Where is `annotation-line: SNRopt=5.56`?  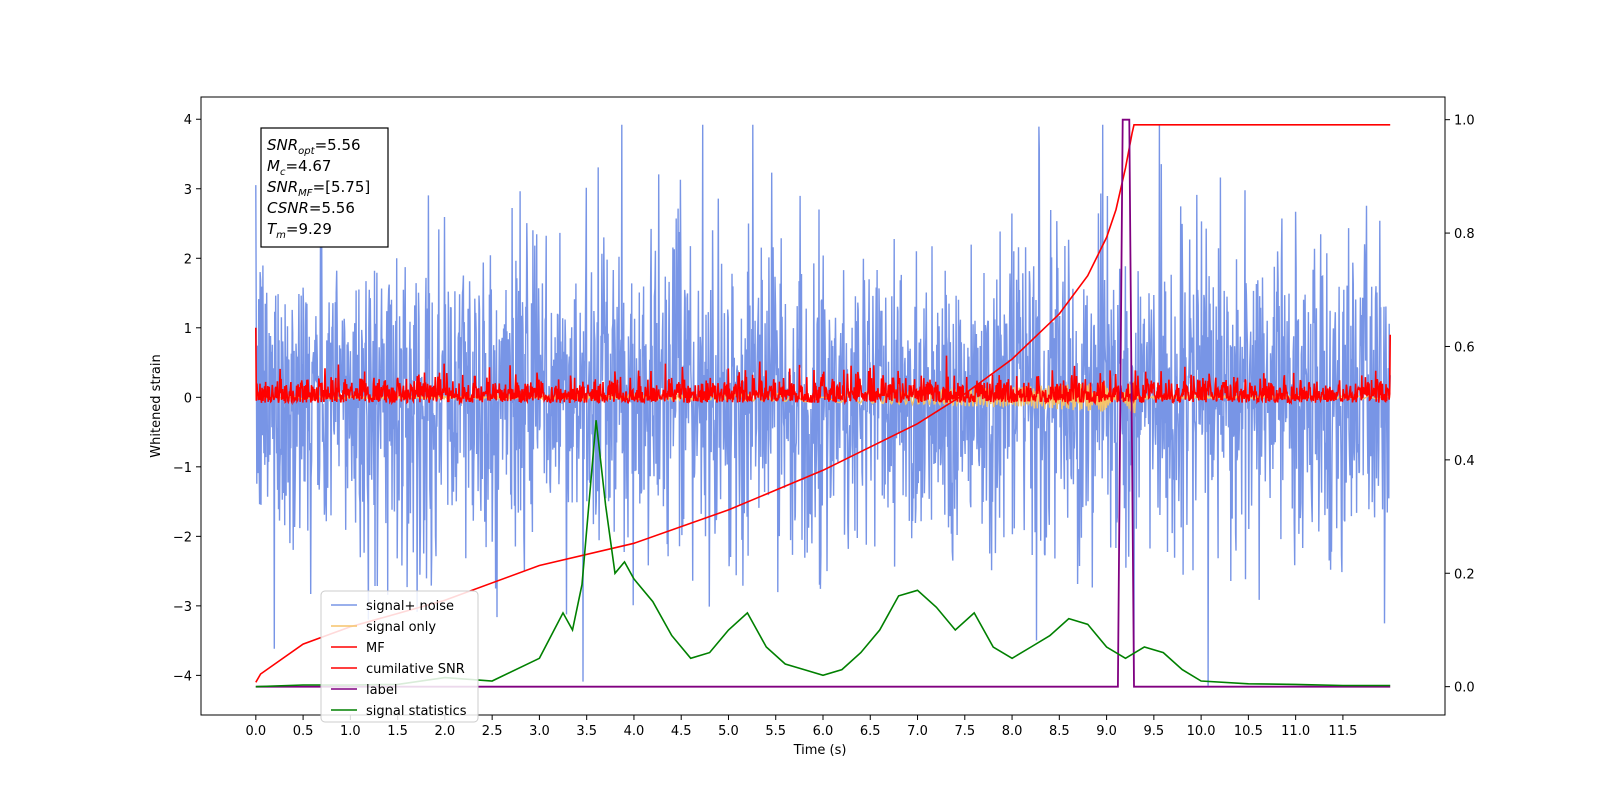 annotation-line: SNRopt=5.56 is located at coordinates (314, 146).